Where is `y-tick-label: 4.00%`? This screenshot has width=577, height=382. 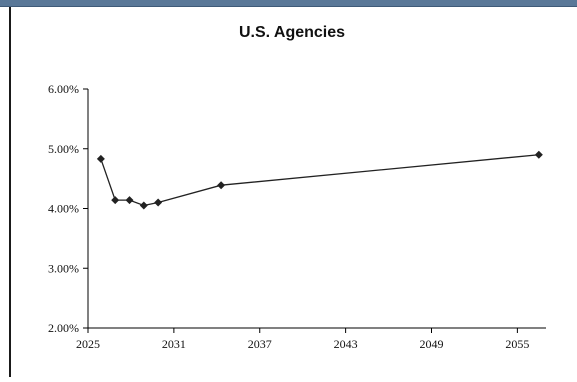
y-tick-label: 4.00% is located at coordinates (63, 209).